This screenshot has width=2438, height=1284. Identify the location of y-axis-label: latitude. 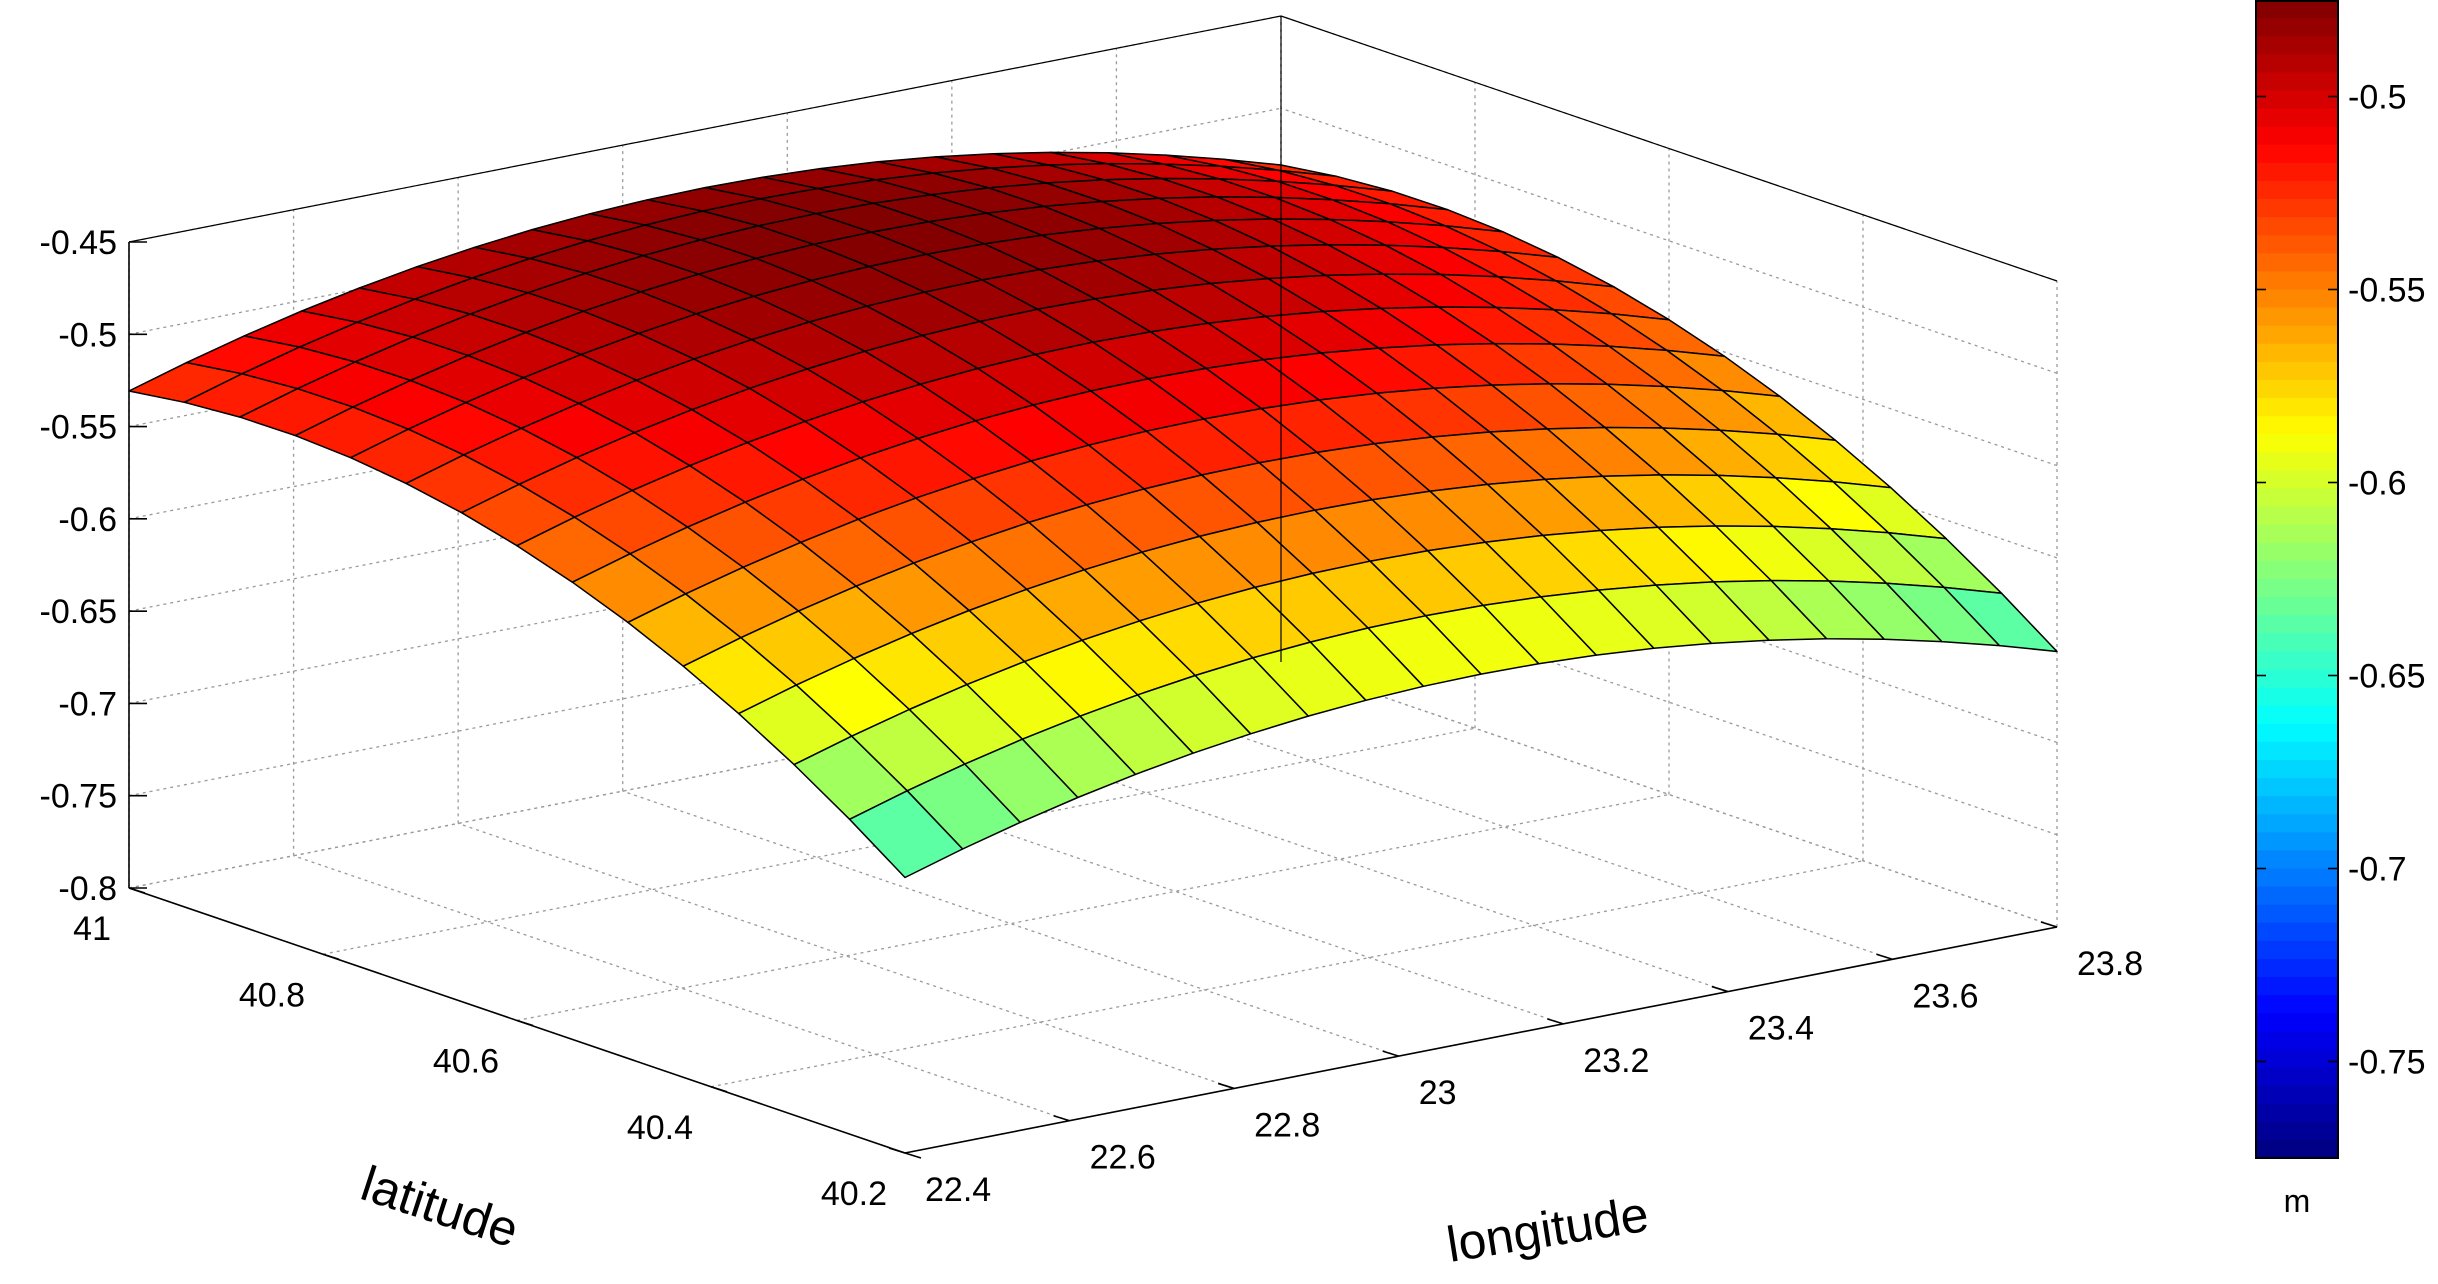
(440, 1206).